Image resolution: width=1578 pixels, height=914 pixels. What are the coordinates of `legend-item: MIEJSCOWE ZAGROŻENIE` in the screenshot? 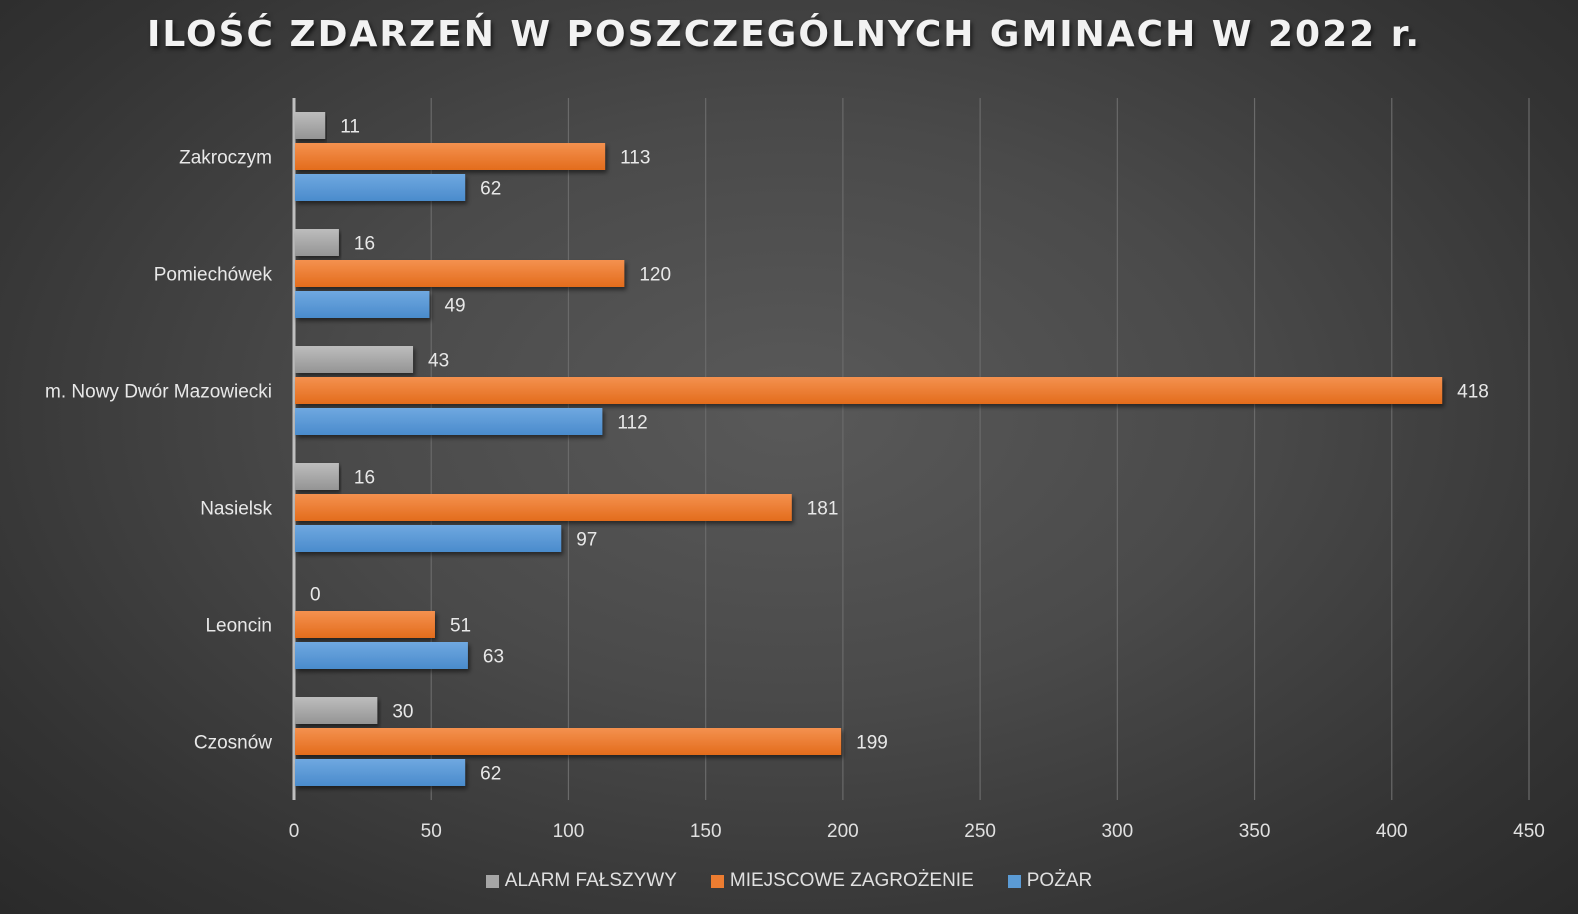 It's located at (842, 881).